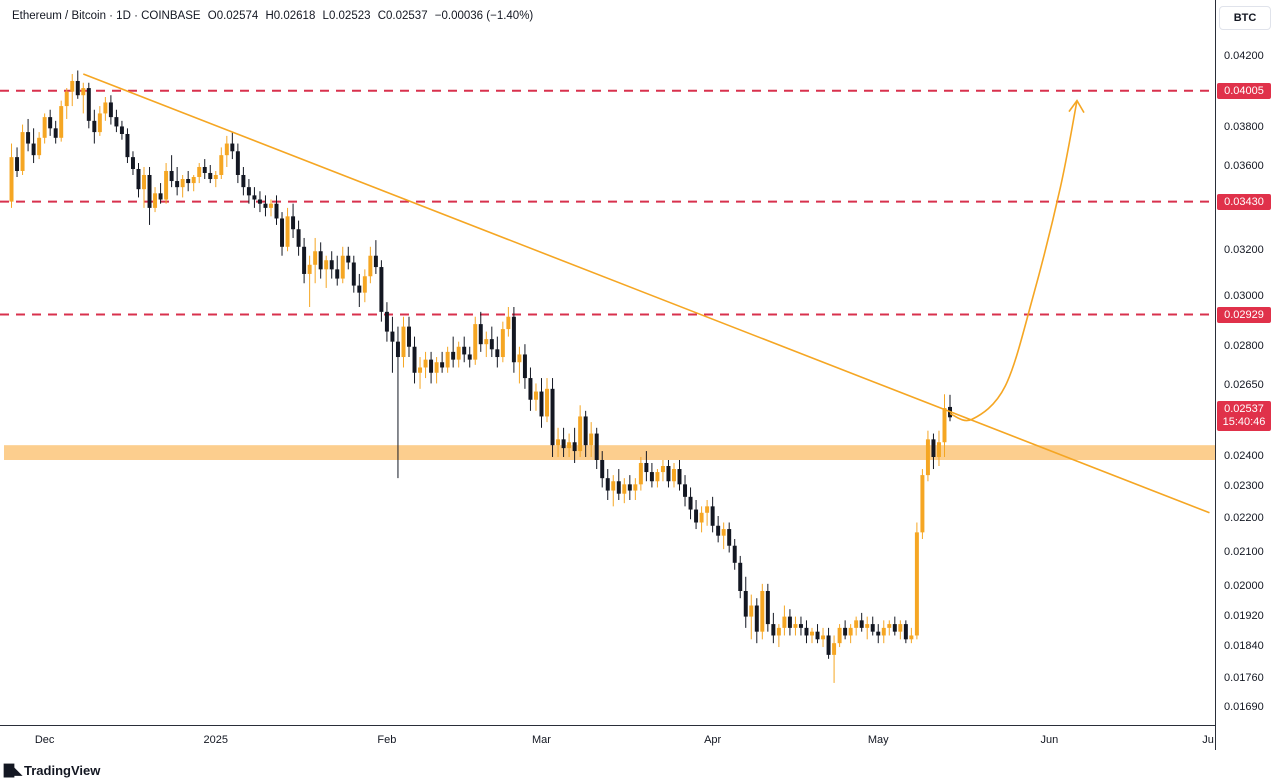  What do you see at coordinates (1245, 18) in the screenshot?
I see `currency-button: BTC` at bounding box center [1245, 18].